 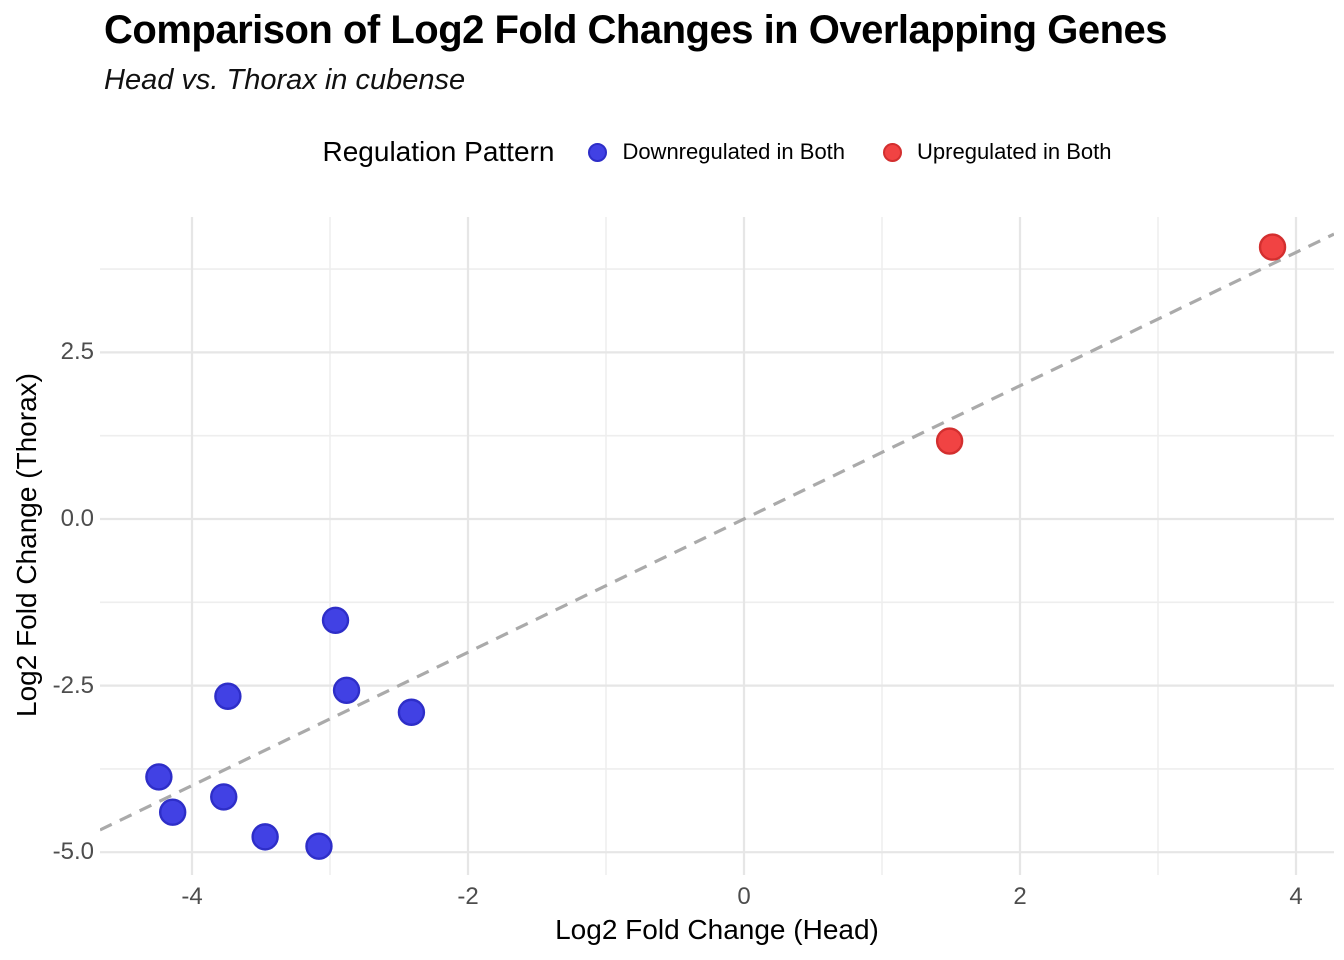 What do you see at coordinates (285, 80) in the screenshot?
I see `chart-subtitle: Head vs. Thorax in cubense` at bounding box center [285, 80].